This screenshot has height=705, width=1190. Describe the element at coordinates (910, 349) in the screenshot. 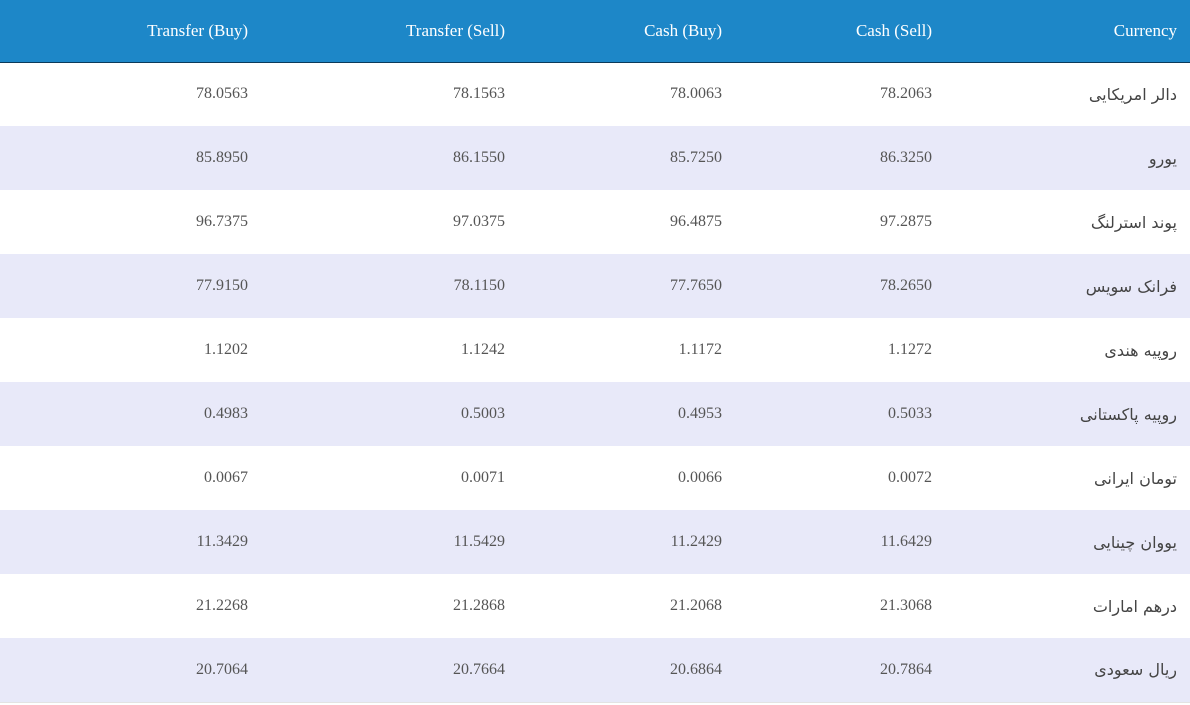

I see `cell-cash-sell: 1.1272` at that location.